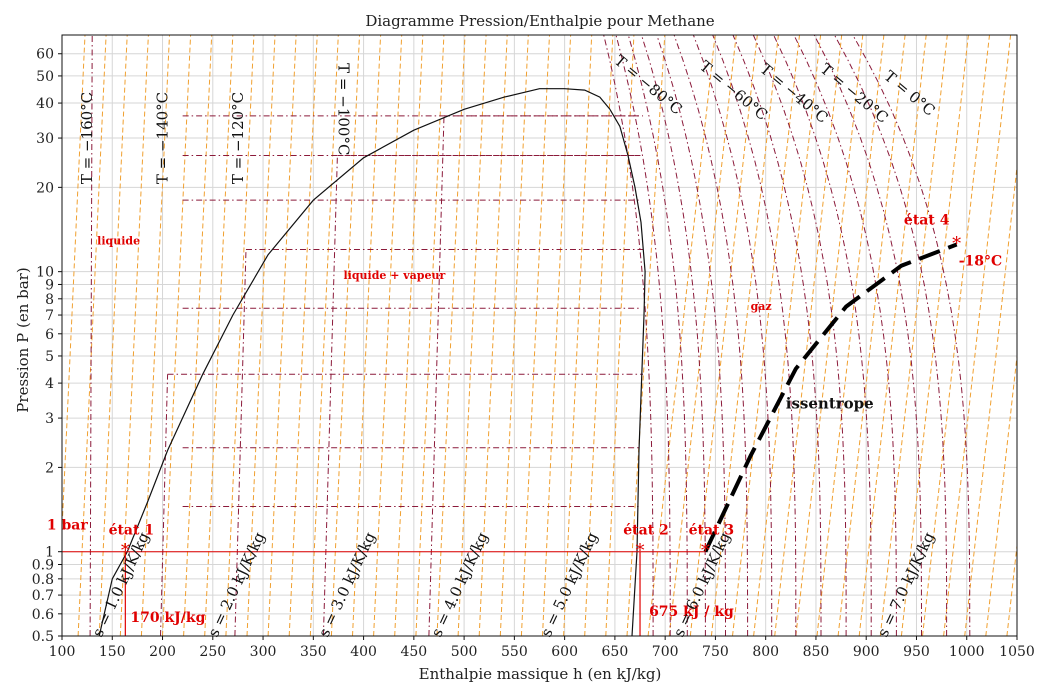  What do you see at coordinates (49, 419) in the screenshot?
I see `y-tick-label: 3` at bounding box center [49, 419].